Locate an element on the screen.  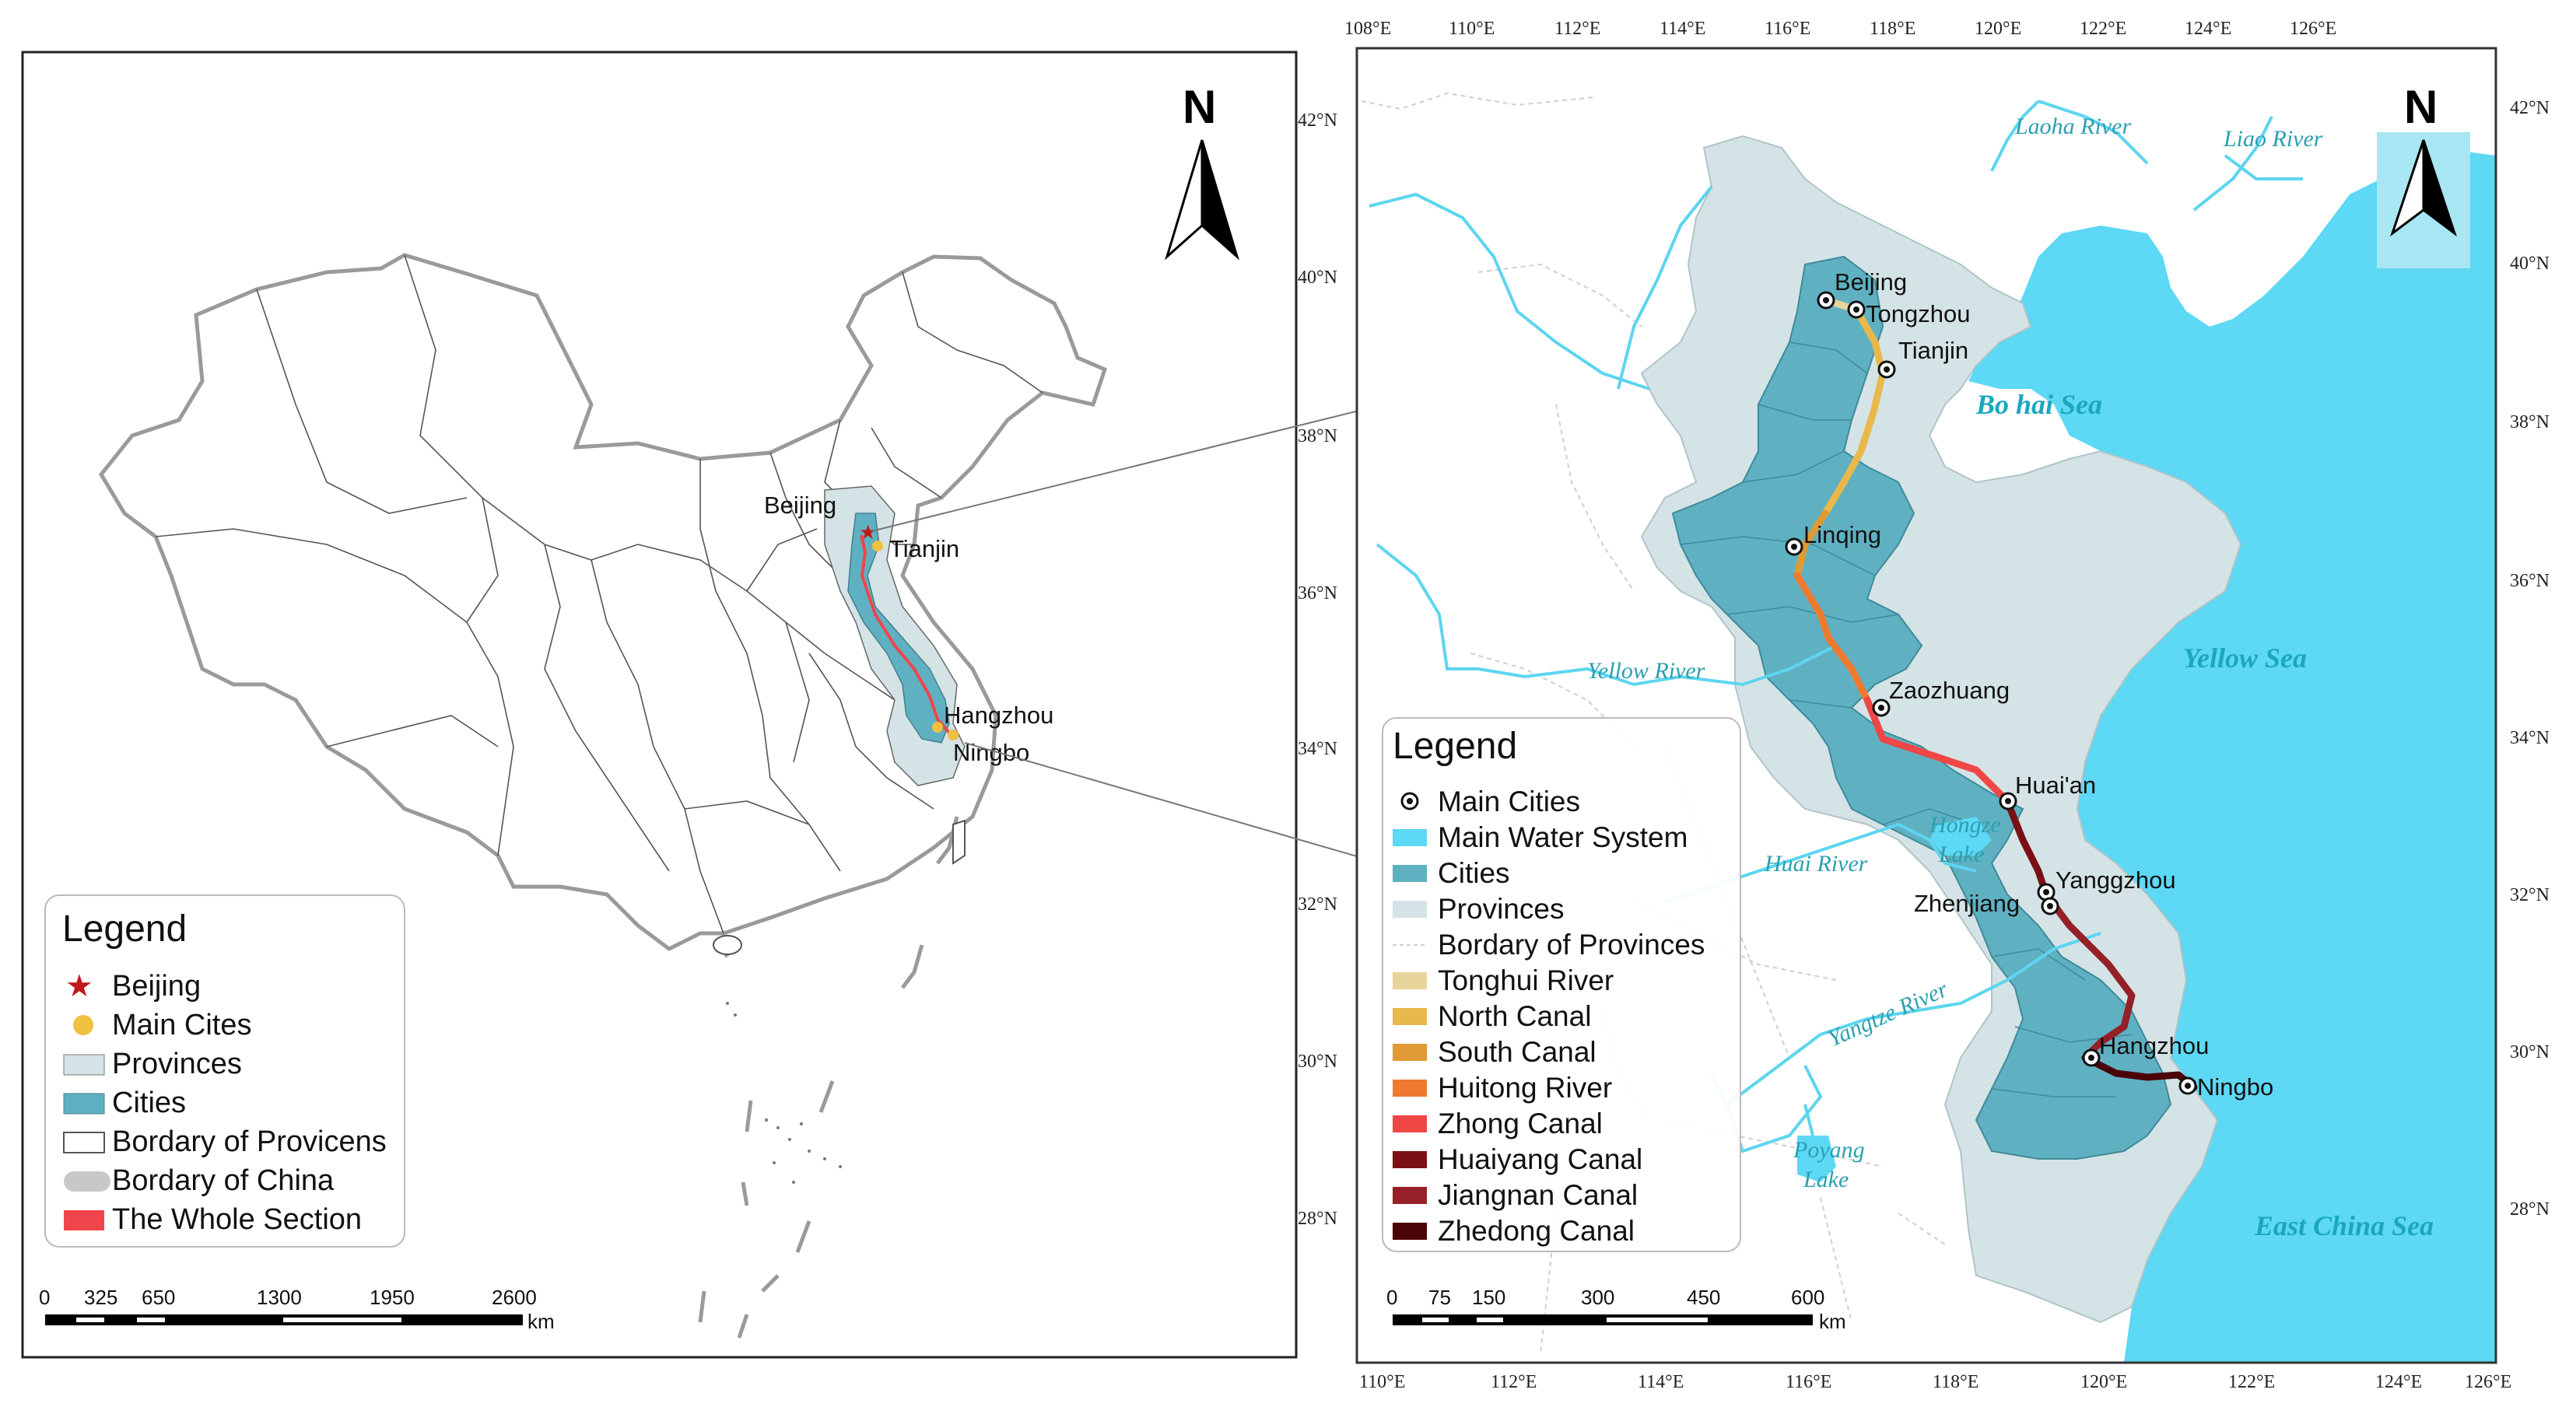
left-legend-item-0: Beijing is located at coordinates (156, 986).